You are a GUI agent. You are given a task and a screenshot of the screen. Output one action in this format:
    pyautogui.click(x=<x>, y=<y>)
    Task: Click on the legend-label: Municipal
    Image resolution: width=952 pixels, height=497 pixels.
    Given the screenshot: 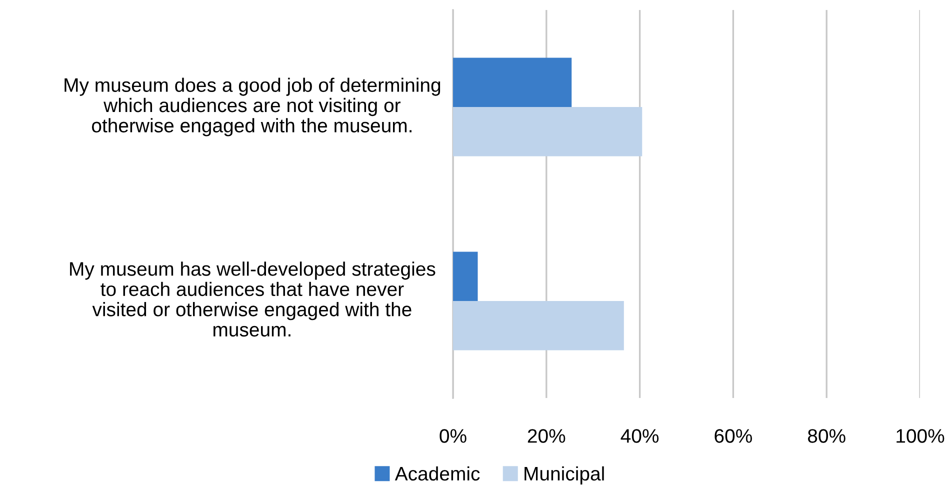 What is the action you would take?
    pyautogui.click(x=564, y=475)
    